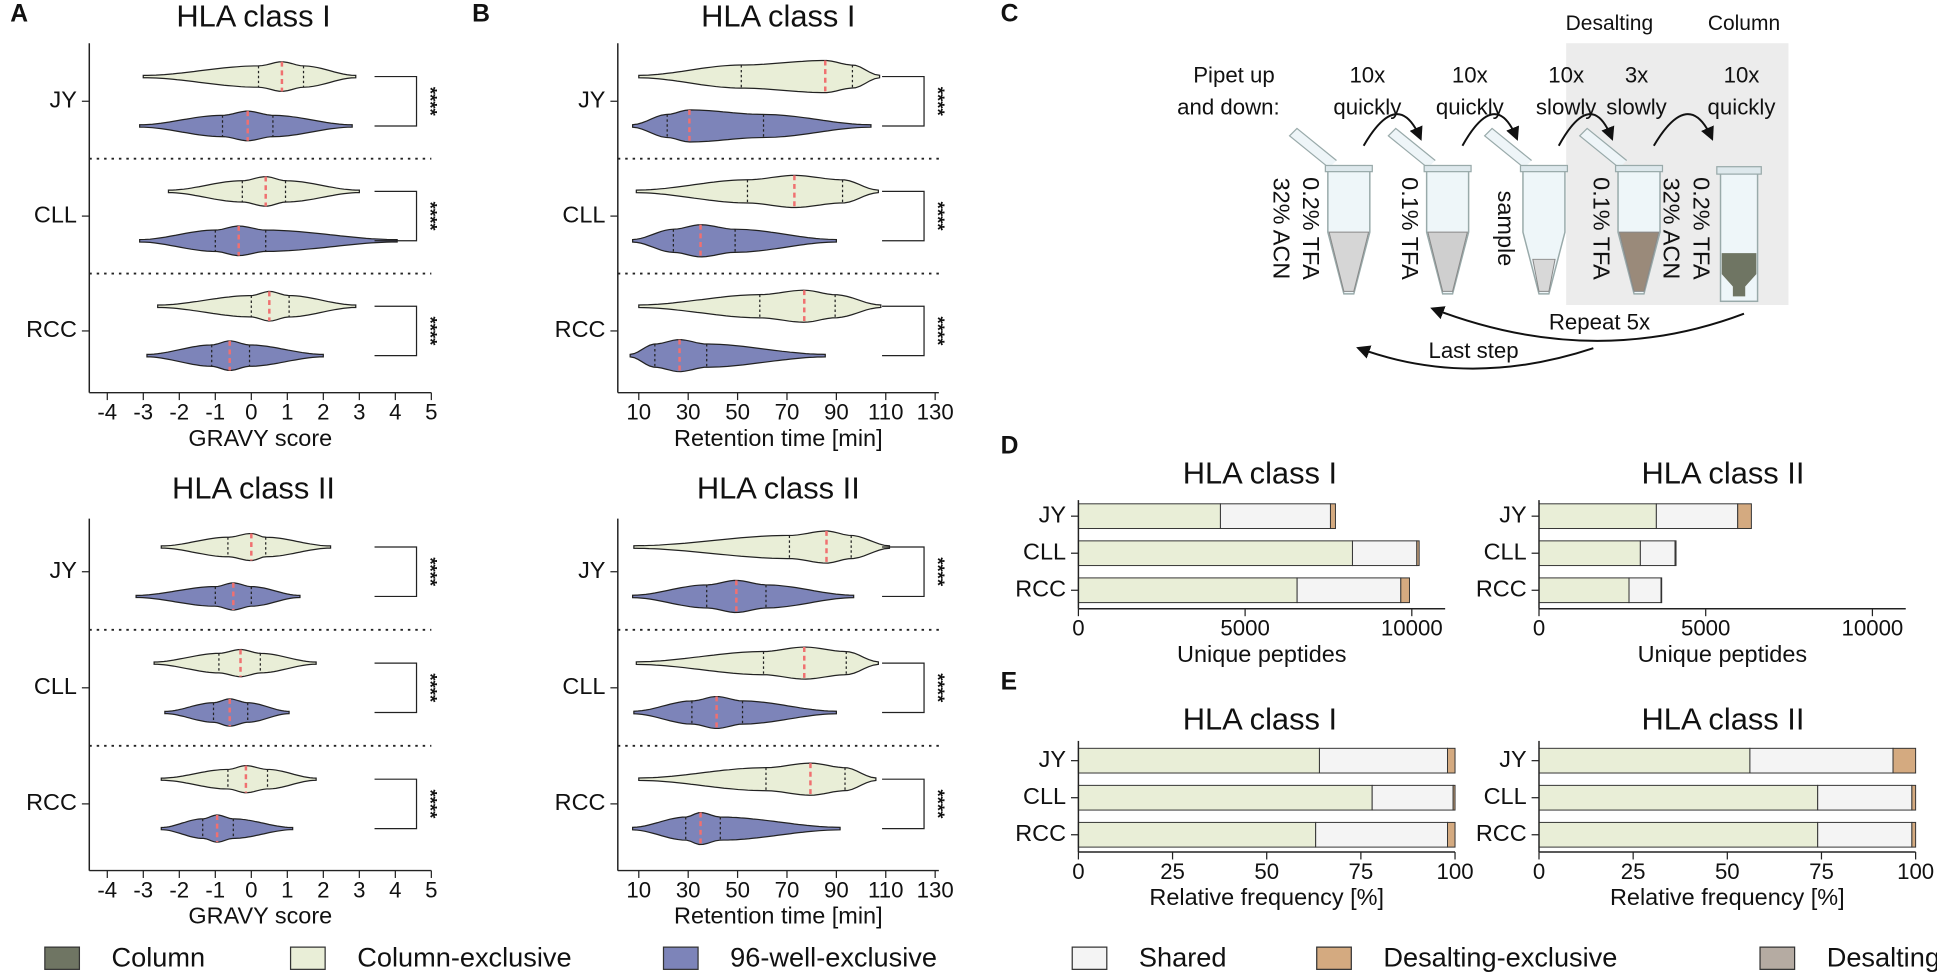 This screenshot has height=978, width=1937. What do you see at coordinates (1739, 170) in the screenshot?
I see `column-rim` at bounding box center [1739, 170].